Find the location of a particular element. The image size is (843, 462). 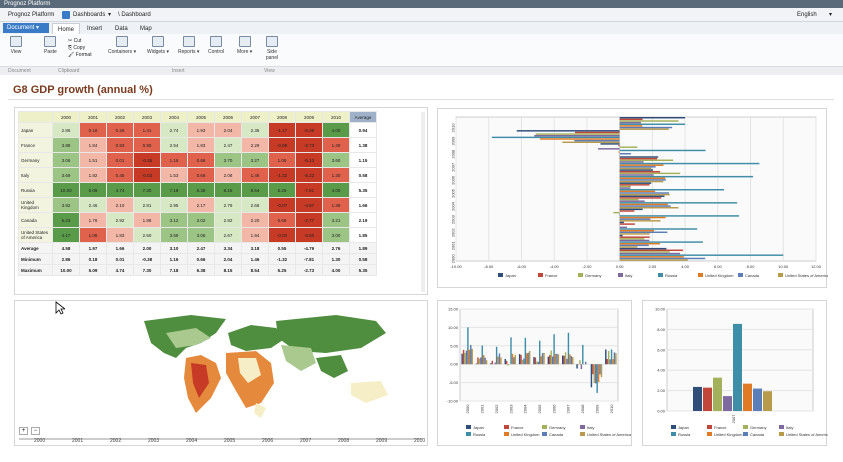

timeline-year: 2001 is located at coordinates (78, 441).